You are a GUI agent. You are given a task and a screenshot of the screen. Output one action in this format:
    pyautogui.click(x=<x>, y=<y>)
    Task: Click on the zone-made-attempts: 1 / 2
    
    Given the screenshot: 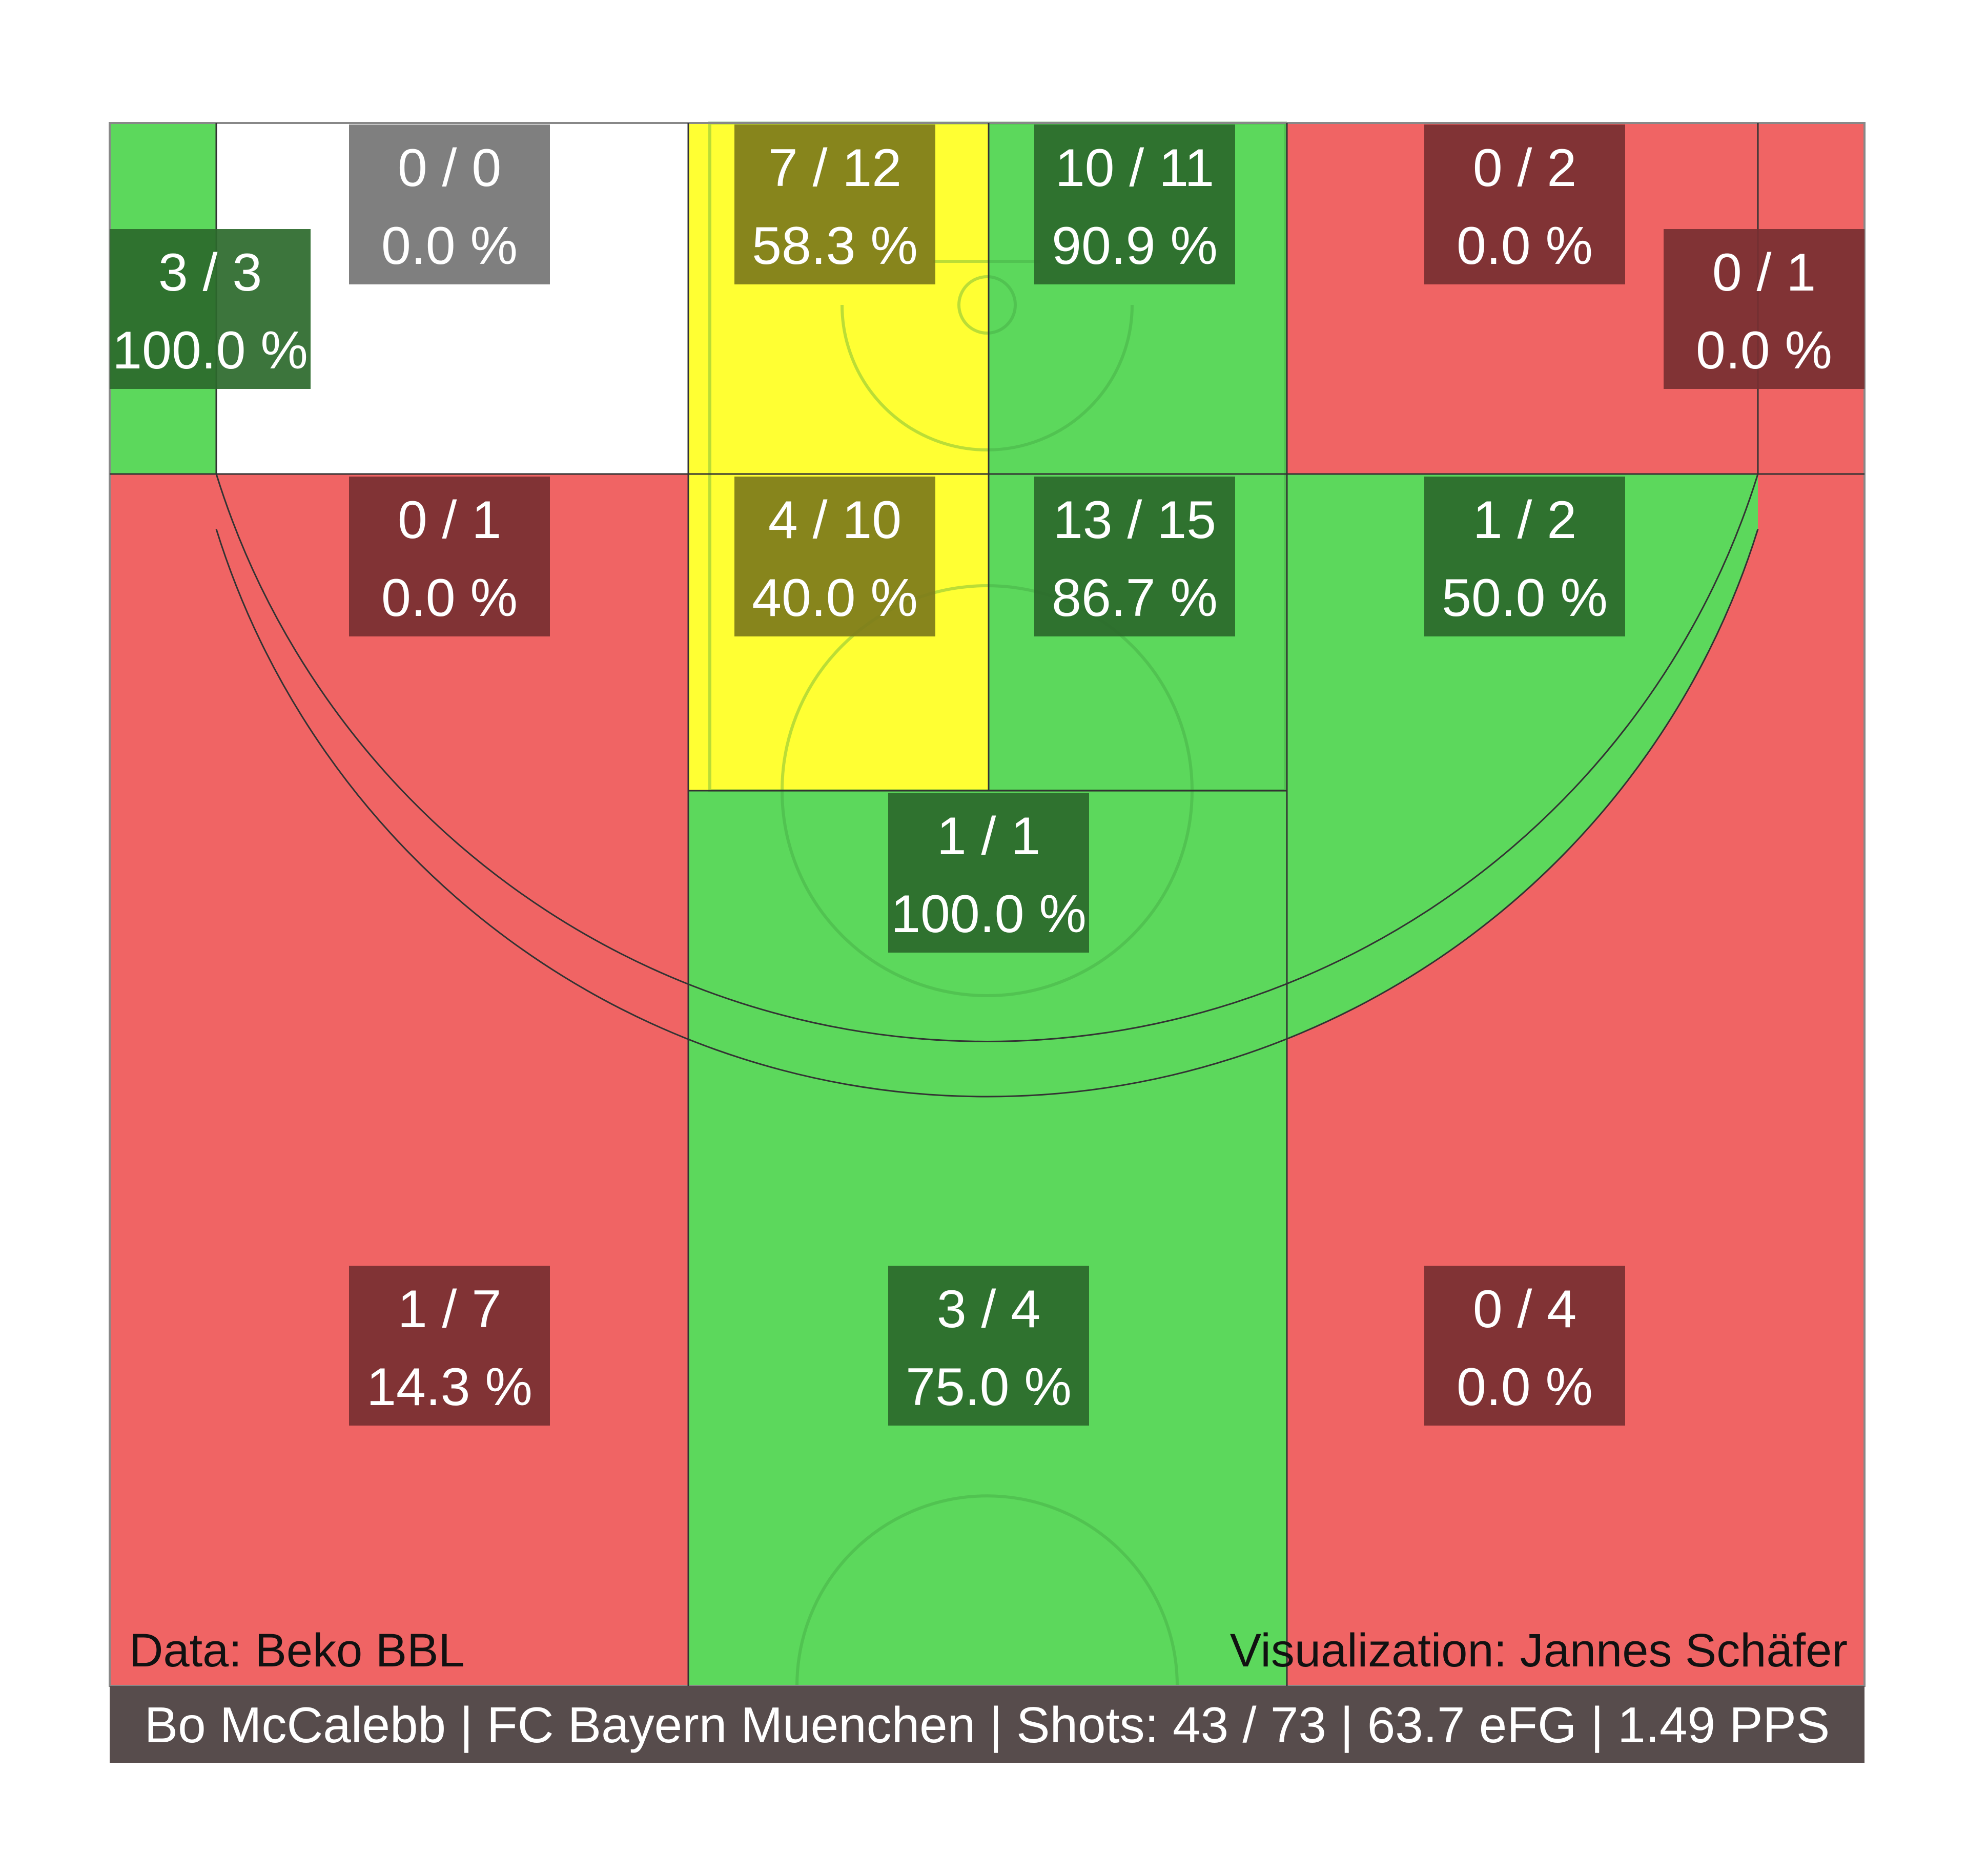 What is the action you would take?
    pyautogui.click(x=1525, y=520)
    